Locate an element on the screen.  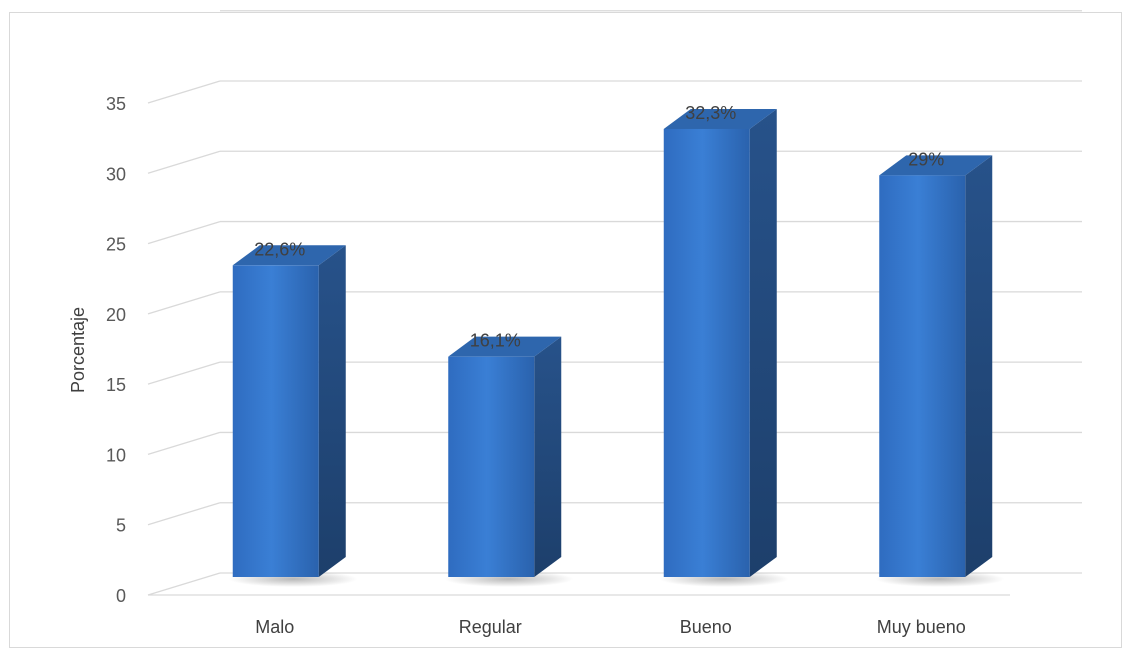
y-tick-label: 10 is located at coordinates (116, 455).